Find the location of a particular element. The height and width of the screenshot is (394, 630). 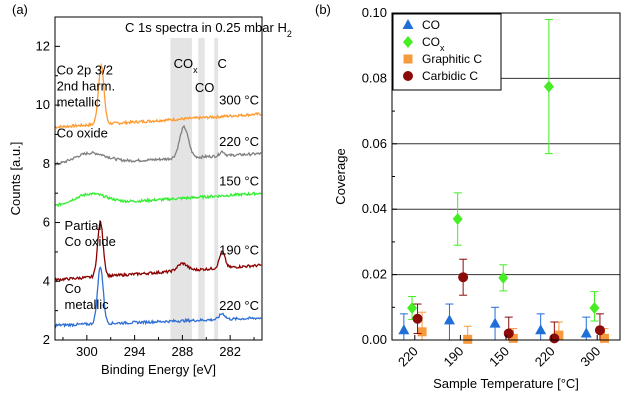

legend-label: COx is located at coordinates (433, 44).